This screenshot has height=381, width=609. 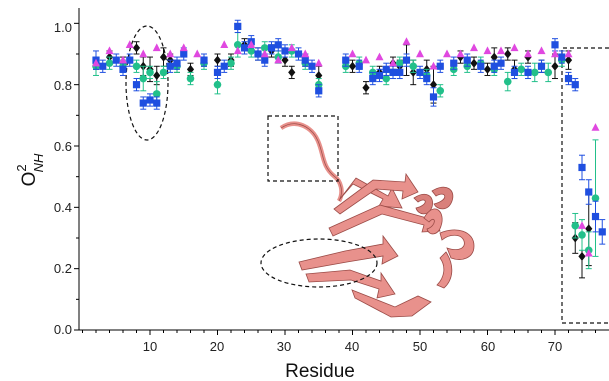 What do you see at coordinates (63, 27) in the screenshot?
I see `y-tick-label: 1.0` at bounding box center [63, 27].